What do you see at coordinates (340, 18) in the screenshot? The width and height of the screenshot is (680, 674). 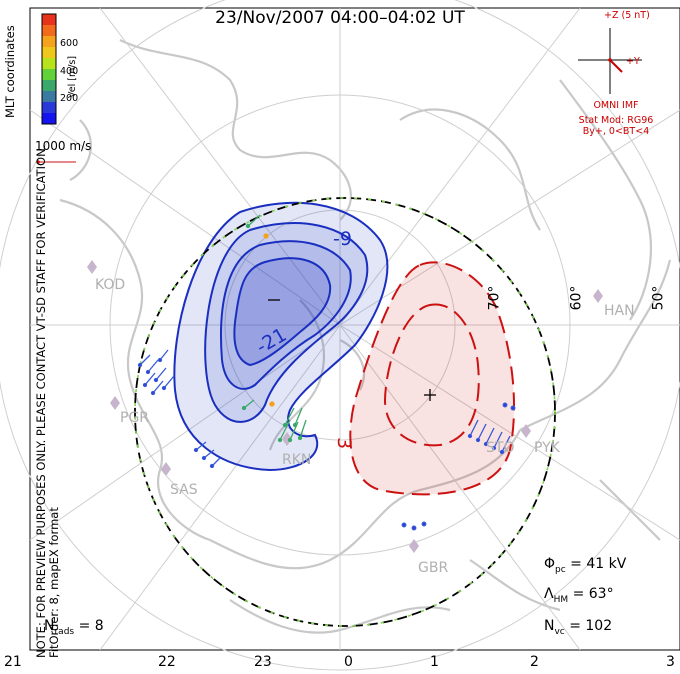 I see `plot-title: 23/Nov/2007 04:00–04:02 UT` at bounding box center [340, 18].